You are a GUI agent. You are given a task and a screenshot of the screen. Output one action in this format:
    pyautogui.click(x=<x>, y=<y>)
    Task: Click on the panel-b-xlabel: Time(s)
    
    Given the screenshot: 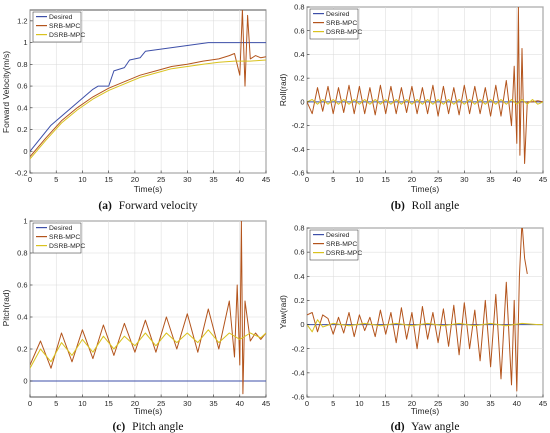 What is the action you would take?
    pyautogui.click(x=425, y=189)
    